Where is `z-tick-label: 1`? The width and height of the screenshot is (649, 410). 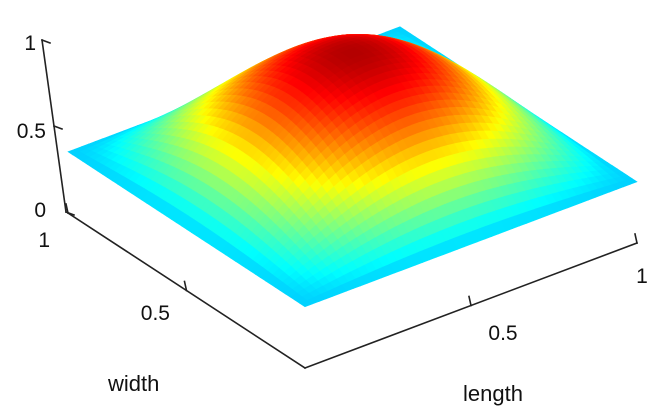 z-tick-label: 1 is located at coordinates (30, 43).